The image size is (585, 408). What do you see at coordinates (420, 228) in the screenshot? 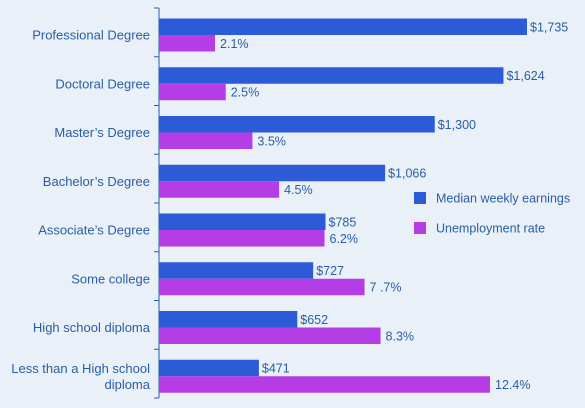
I see `legend-swatch-unemployment` at bounding box center [420, 228].